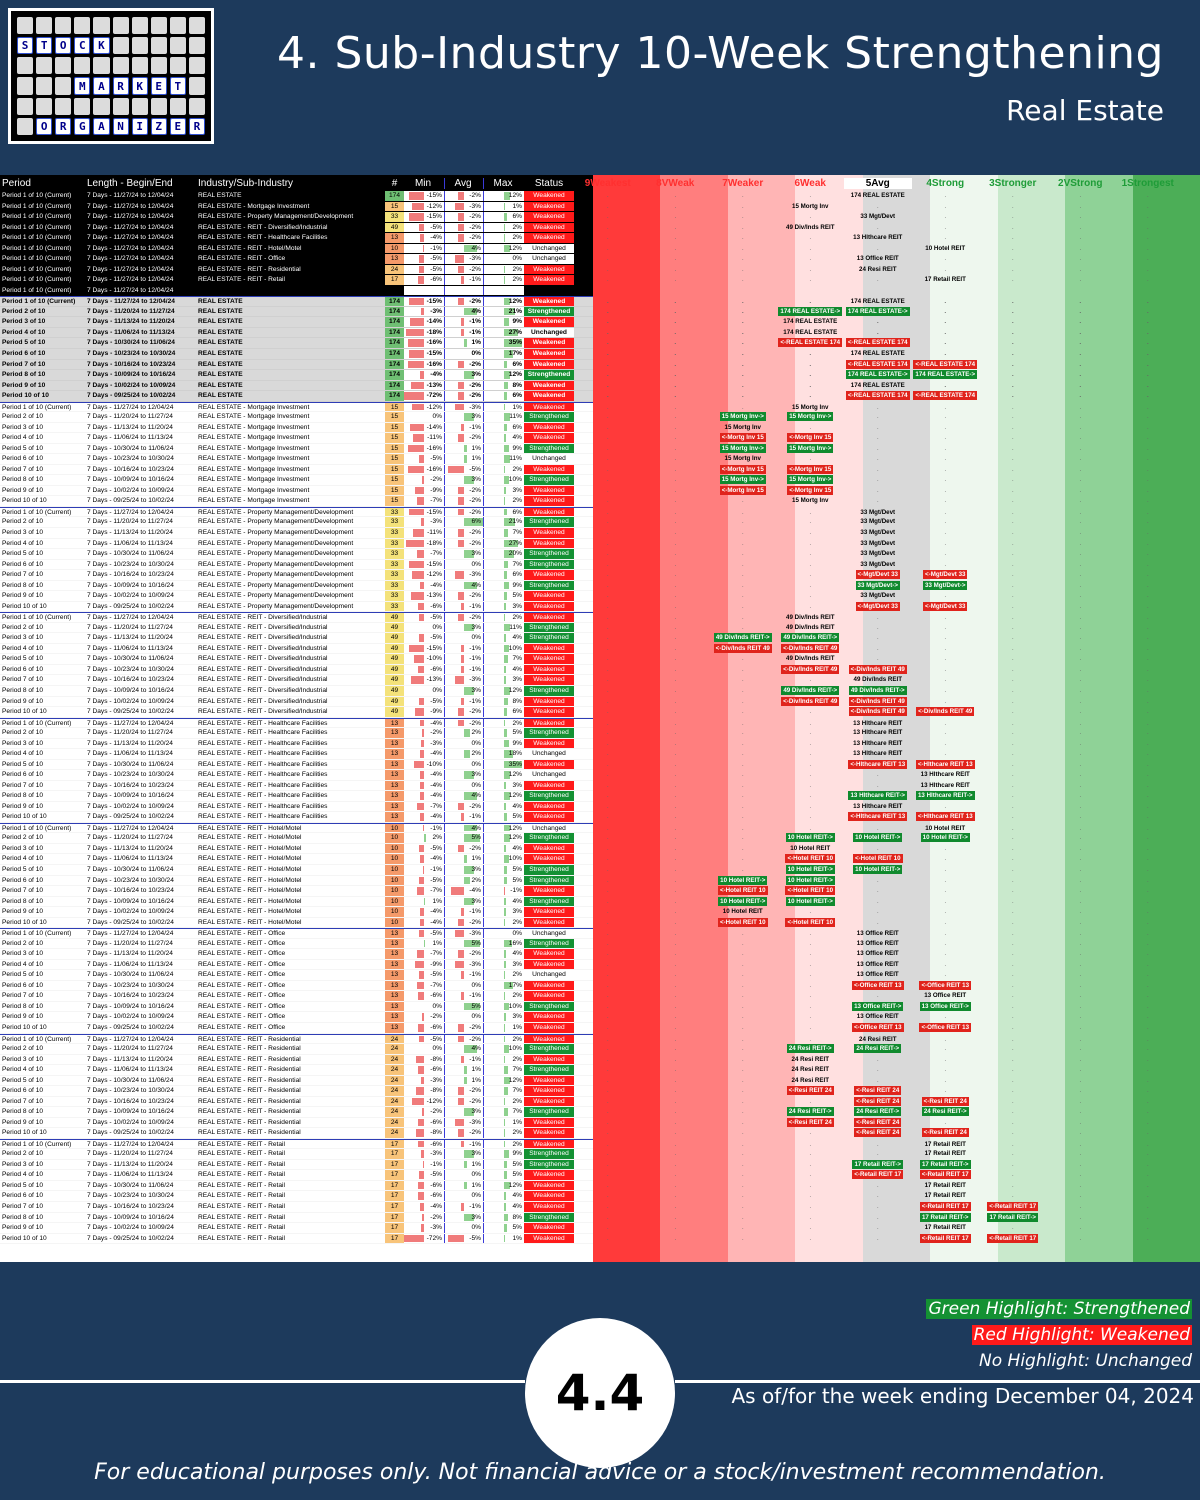 This screenshot has width=1200, height=1500. What do you see at coordinates (120, 46) in the screenshot?
I see `logo-tile` at bounding box center [120, 46].